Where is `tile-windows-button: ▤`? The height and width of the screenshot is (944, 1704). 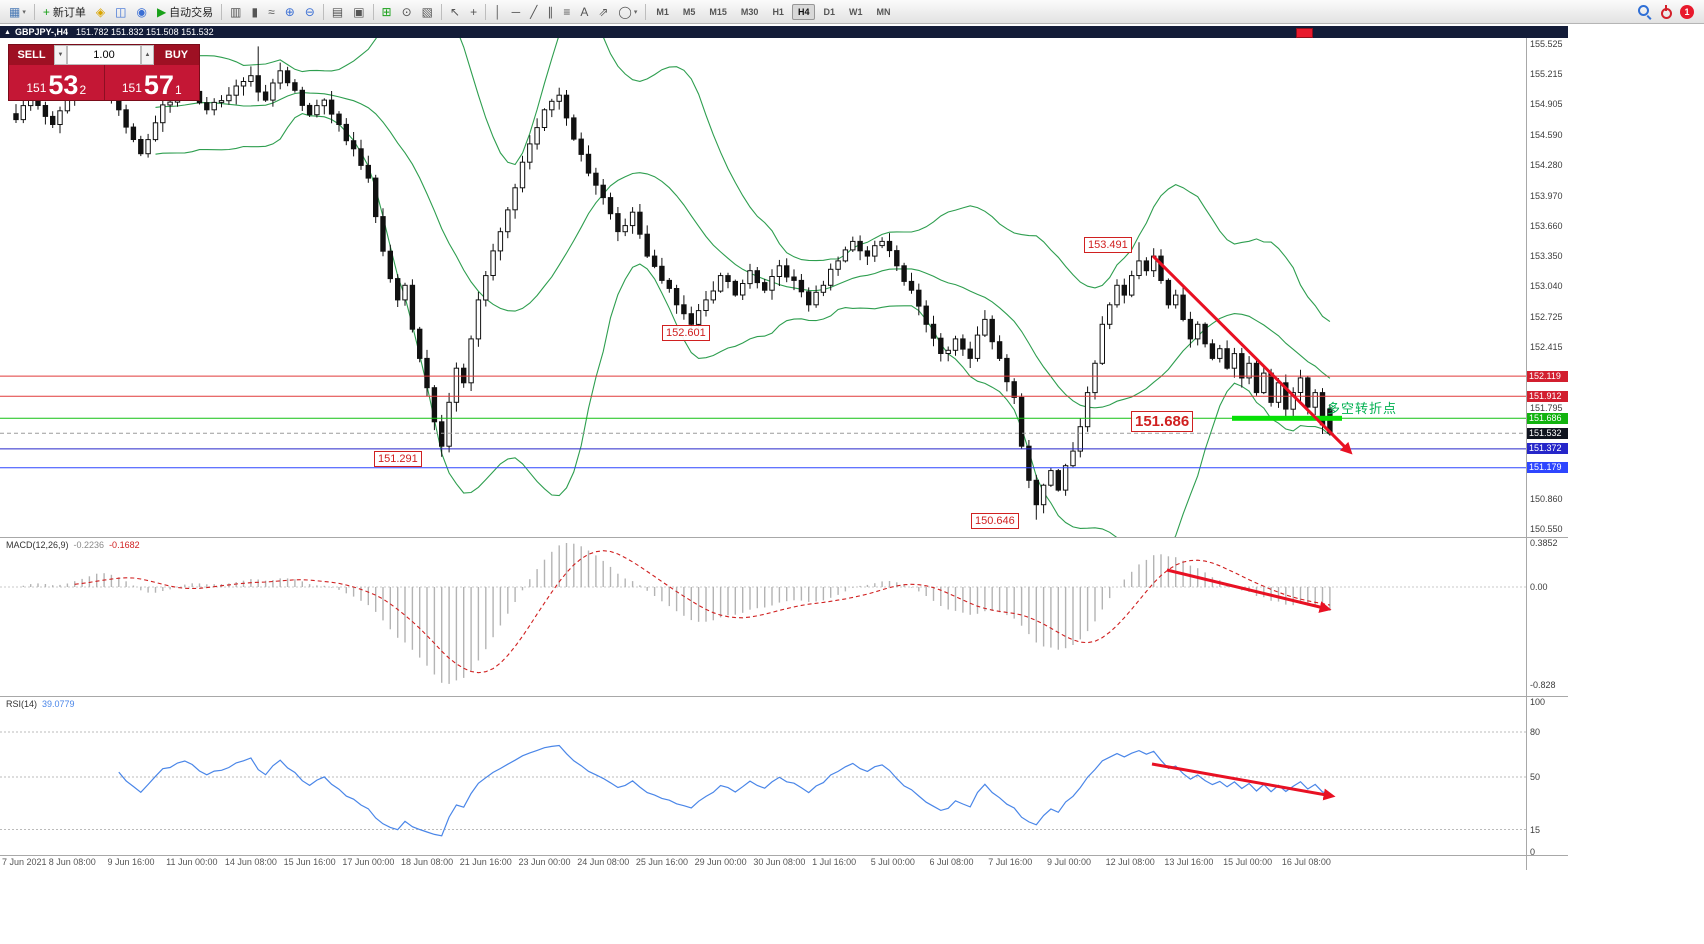
tile-windows-button: ▤ is located at coordinates (337, 12).